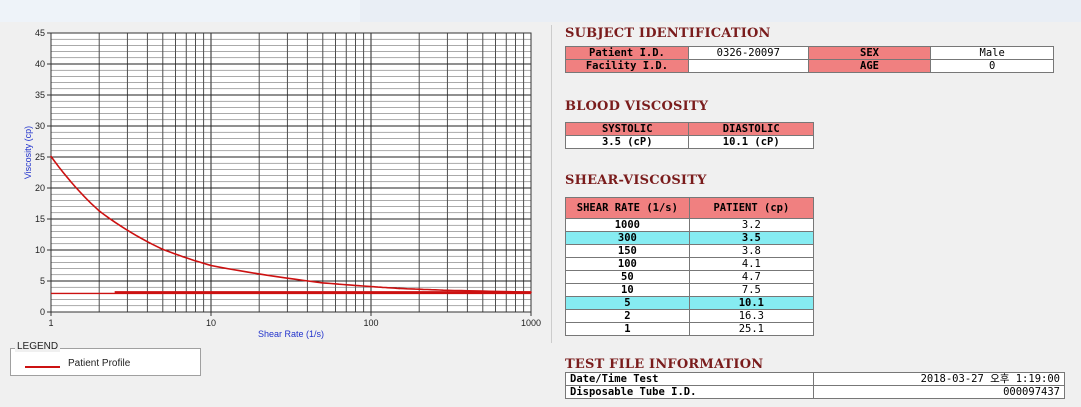 The image size is (1081, 407). I want to click on table-row: 3.5 (cP) 10.1 (cP), so click(689, 142).